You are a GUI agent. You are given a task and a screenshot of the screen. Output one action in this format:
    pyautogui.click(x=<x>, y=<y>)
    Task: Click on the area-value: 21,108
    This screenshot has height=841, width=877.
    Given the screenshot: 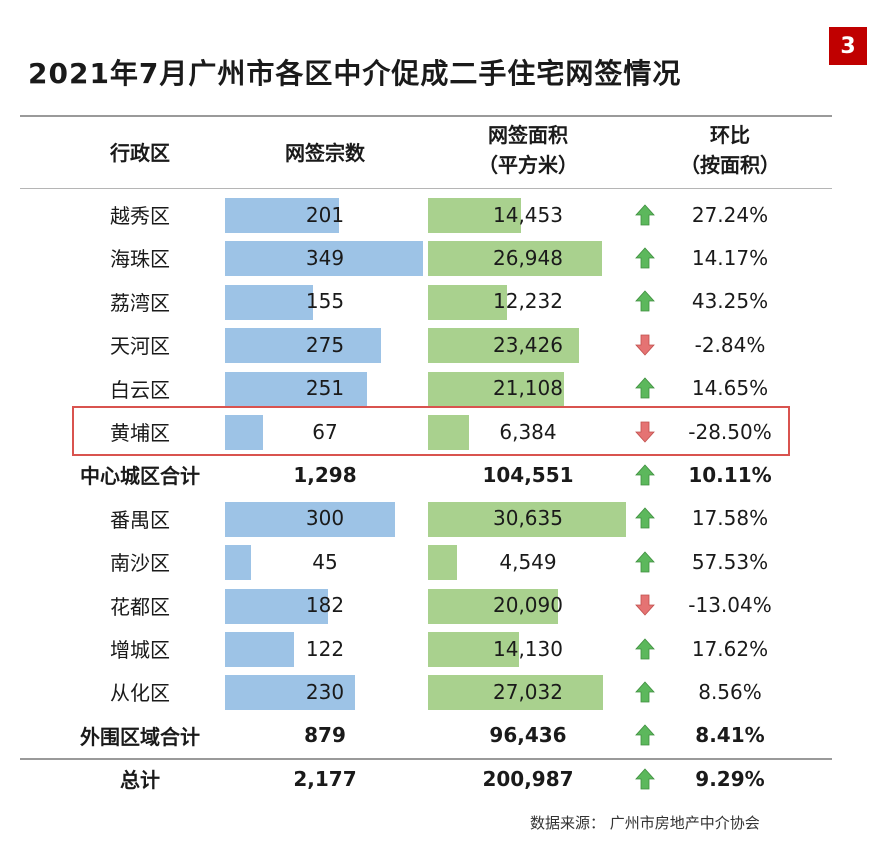 What is the action you would take?
    pyautogui.click(x=528, y=388)
    